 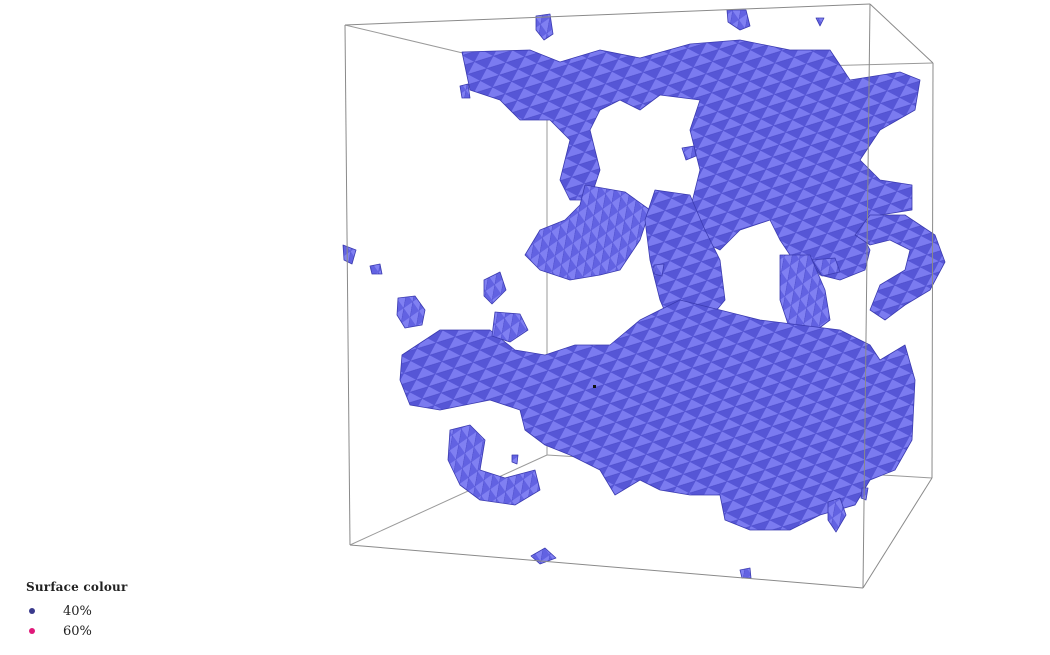 What do you see at coordinates (77, 611) in the screenshot?
I see `legend-label: 40%` at bounding box center [77, 611].